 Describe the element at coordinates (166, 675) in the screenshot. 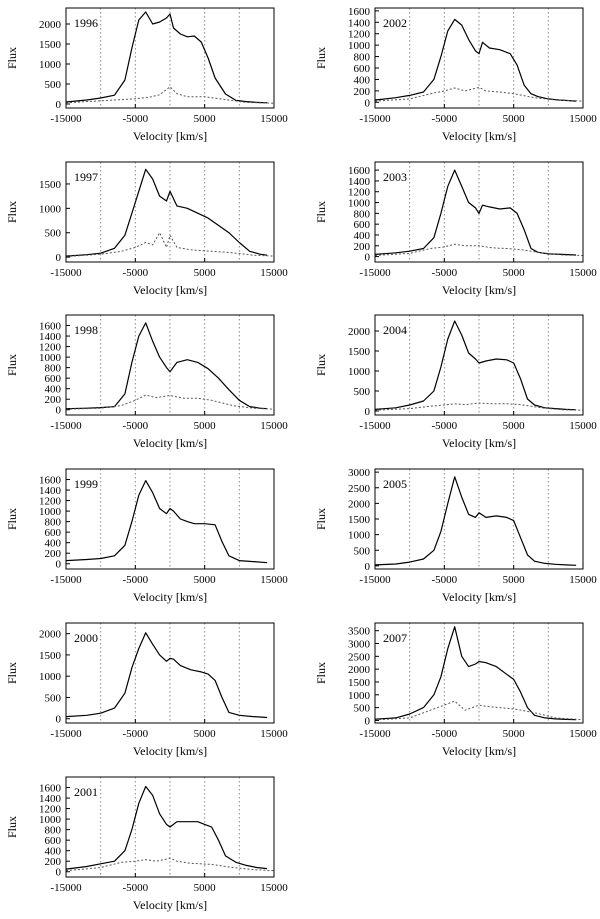

I see `spectrum-line-2000` at that location.